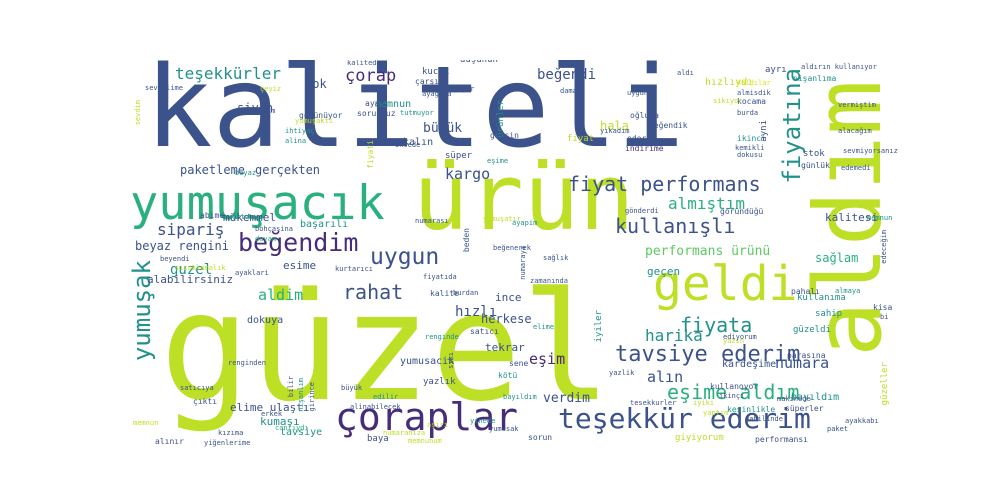 Image resolution: width=1000 pixels, height=500 pixels. Describe the element at coordinates (804, 408) in the screenshot. I see `word: süperler` at that location.